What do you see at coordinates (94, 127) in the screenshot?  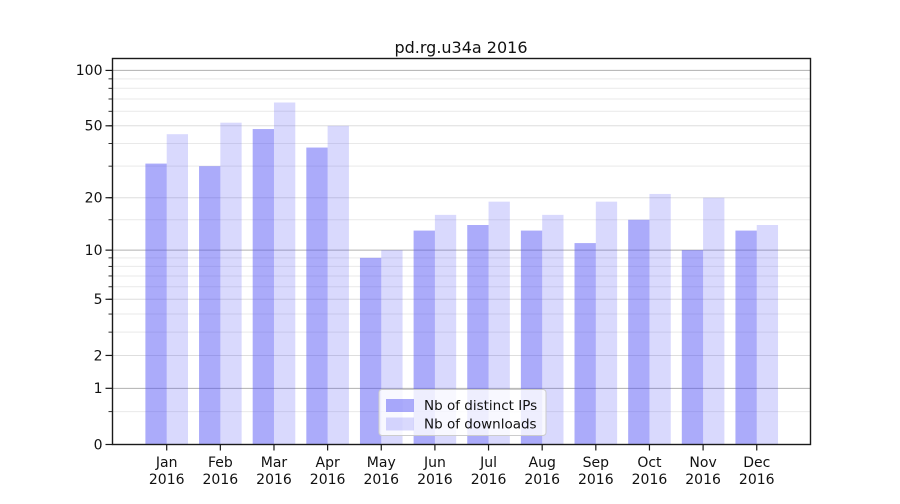 I see `y-tick-label-50: 50` at bounding box center [94, 127].